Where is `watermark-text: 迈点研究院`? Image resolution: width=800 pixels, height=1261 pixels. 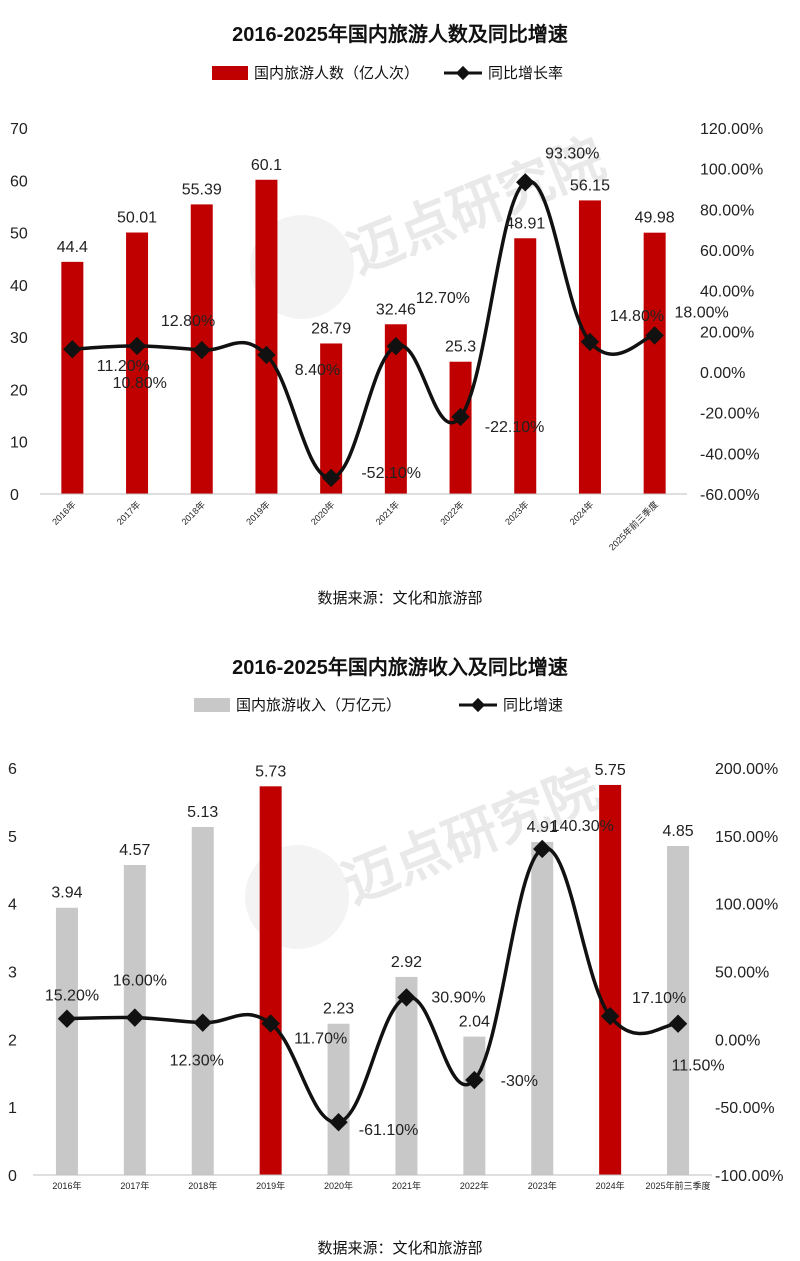
watermark-text: 迈点研究院 is located at coordinates (471, 836).